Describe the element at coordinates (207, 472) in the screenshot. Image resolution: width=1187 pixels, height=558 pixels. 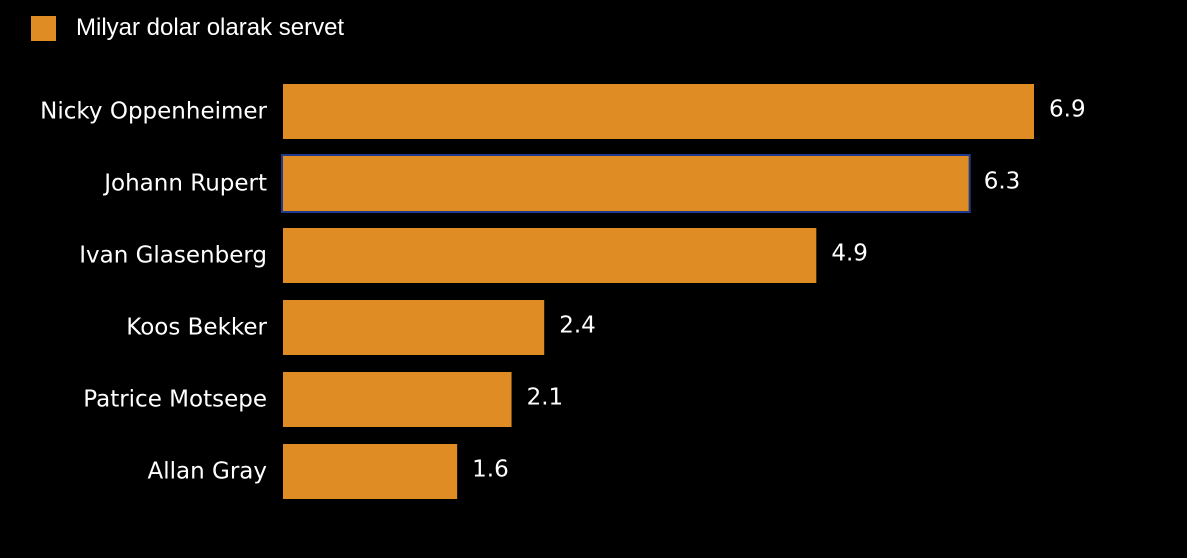
I see `category-label: Allan Gray` at that location.